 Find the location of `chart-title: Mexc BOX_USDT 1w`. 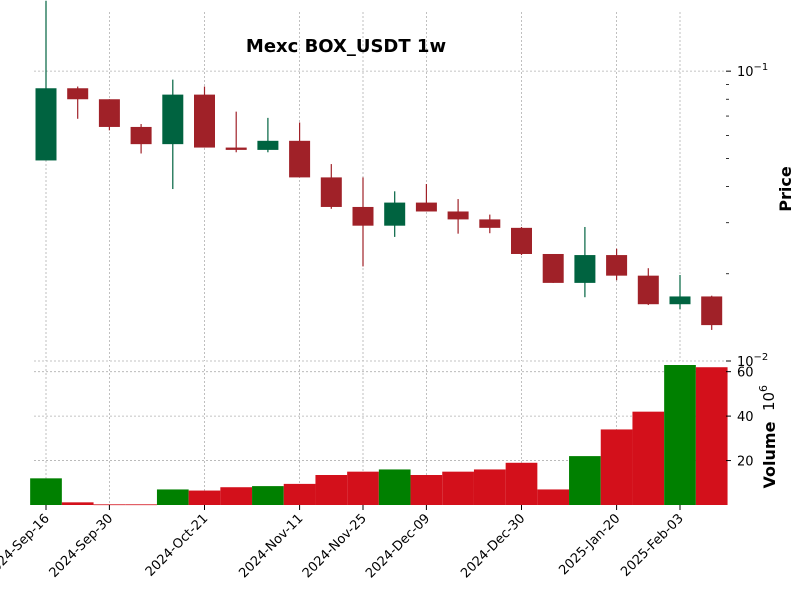

chart-title: Mexc BOX_USDT 1w is located at coordinates (346, 46).